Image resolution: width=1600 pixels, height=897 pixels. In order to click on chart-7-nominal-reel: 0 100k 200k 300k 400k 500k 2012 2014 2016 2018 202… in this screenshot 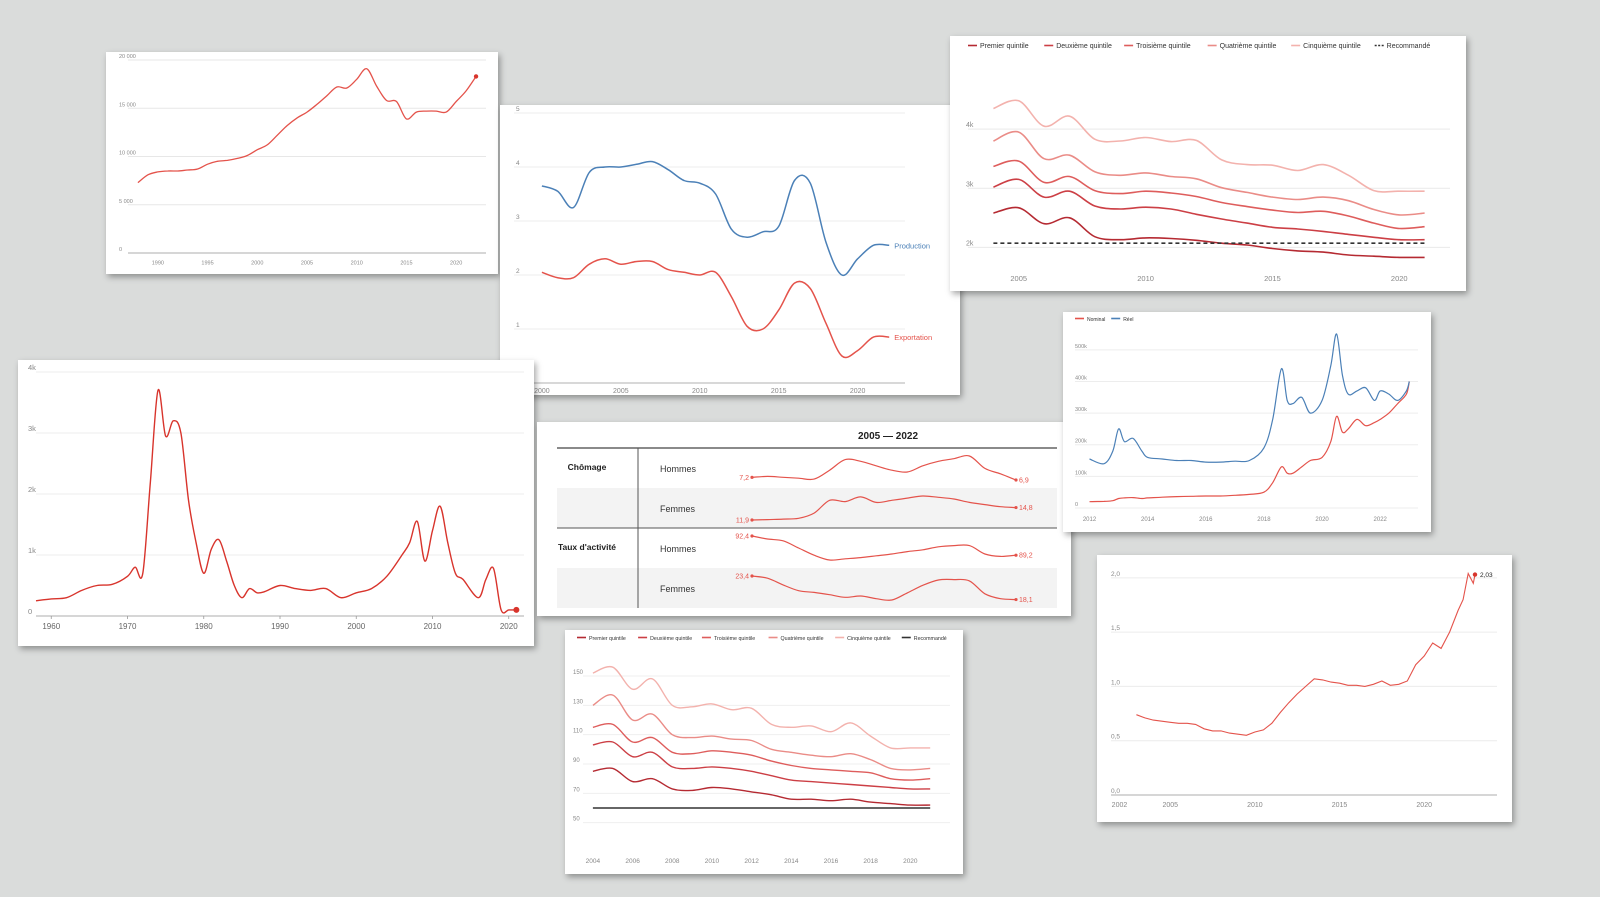, I will do `click(1246, 420)`.